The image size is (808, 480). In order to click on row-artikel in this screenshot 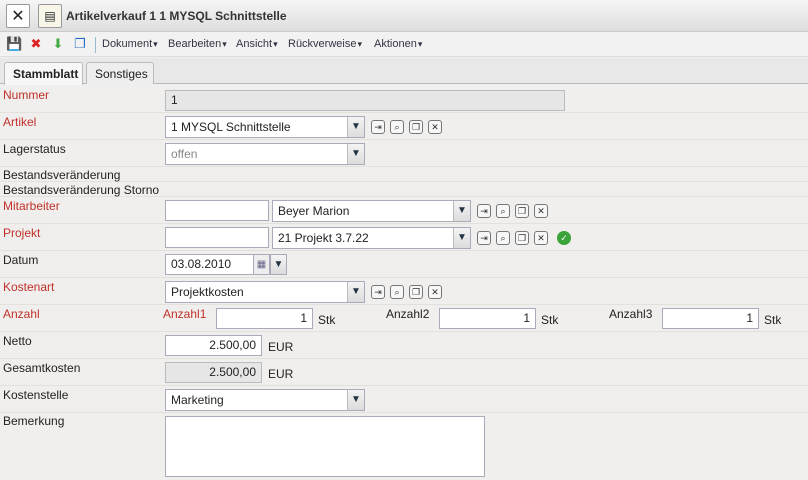, I will do `click(404, 126)`.